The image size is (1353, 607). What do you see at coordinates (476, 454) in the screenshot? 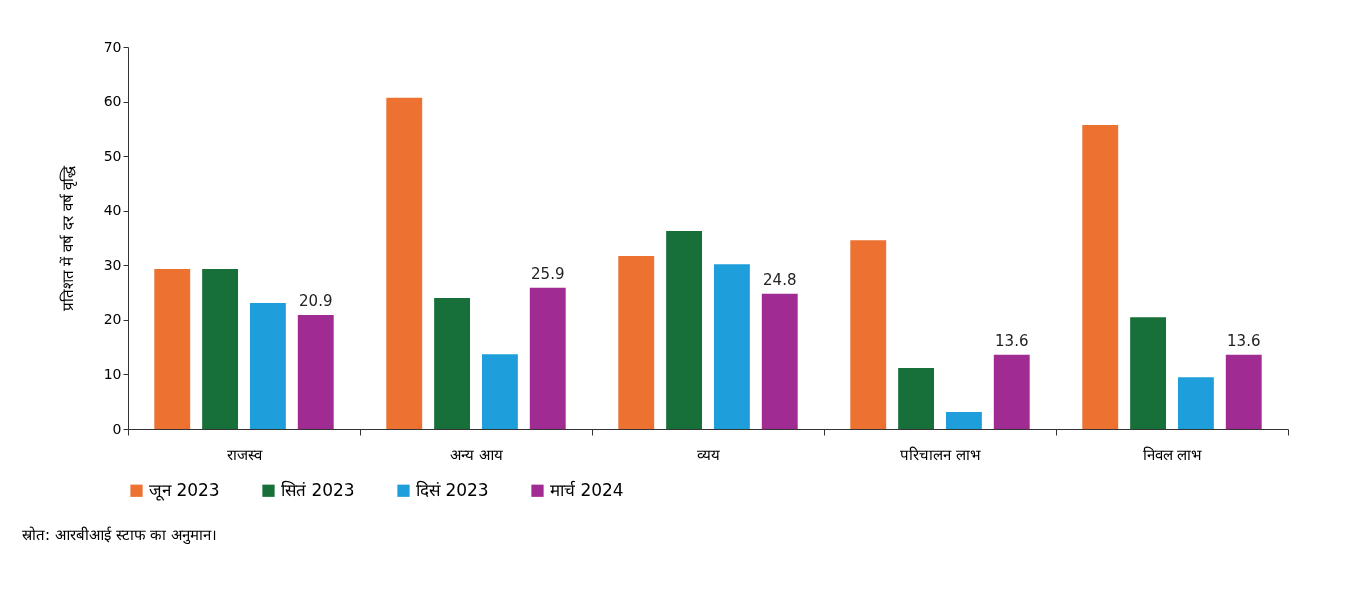
I see `x-tick-label: अन्य आय` at bounding box center [476, 454].